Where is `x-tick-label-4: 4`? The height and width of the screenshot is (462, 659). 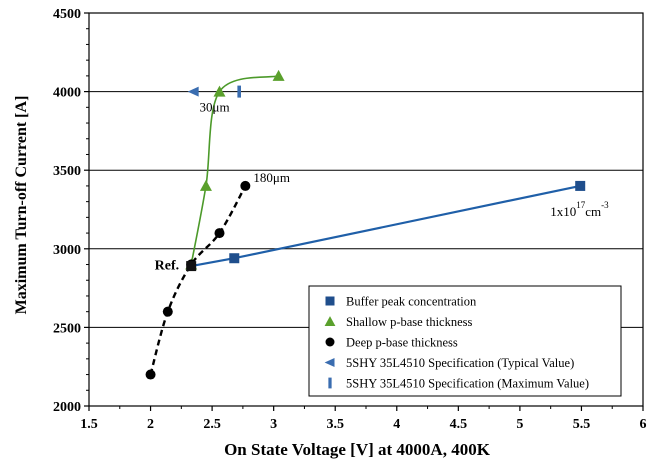 x-tick-label-4: 4 is located at coordinates (396, 424).